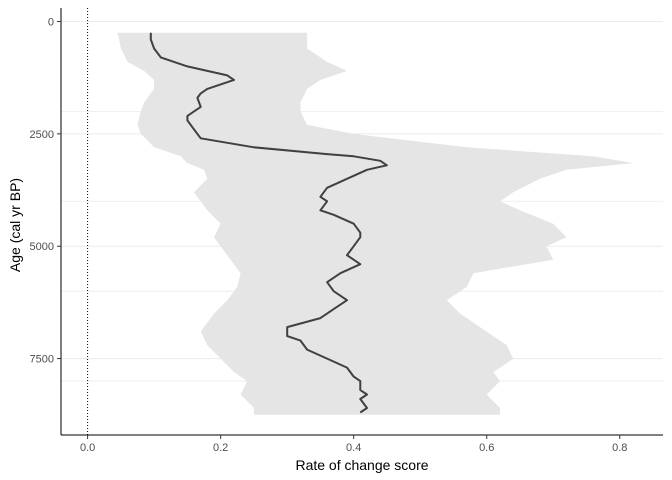  I want to click on x-tick-label-3: 0.6, so click(486, 448).